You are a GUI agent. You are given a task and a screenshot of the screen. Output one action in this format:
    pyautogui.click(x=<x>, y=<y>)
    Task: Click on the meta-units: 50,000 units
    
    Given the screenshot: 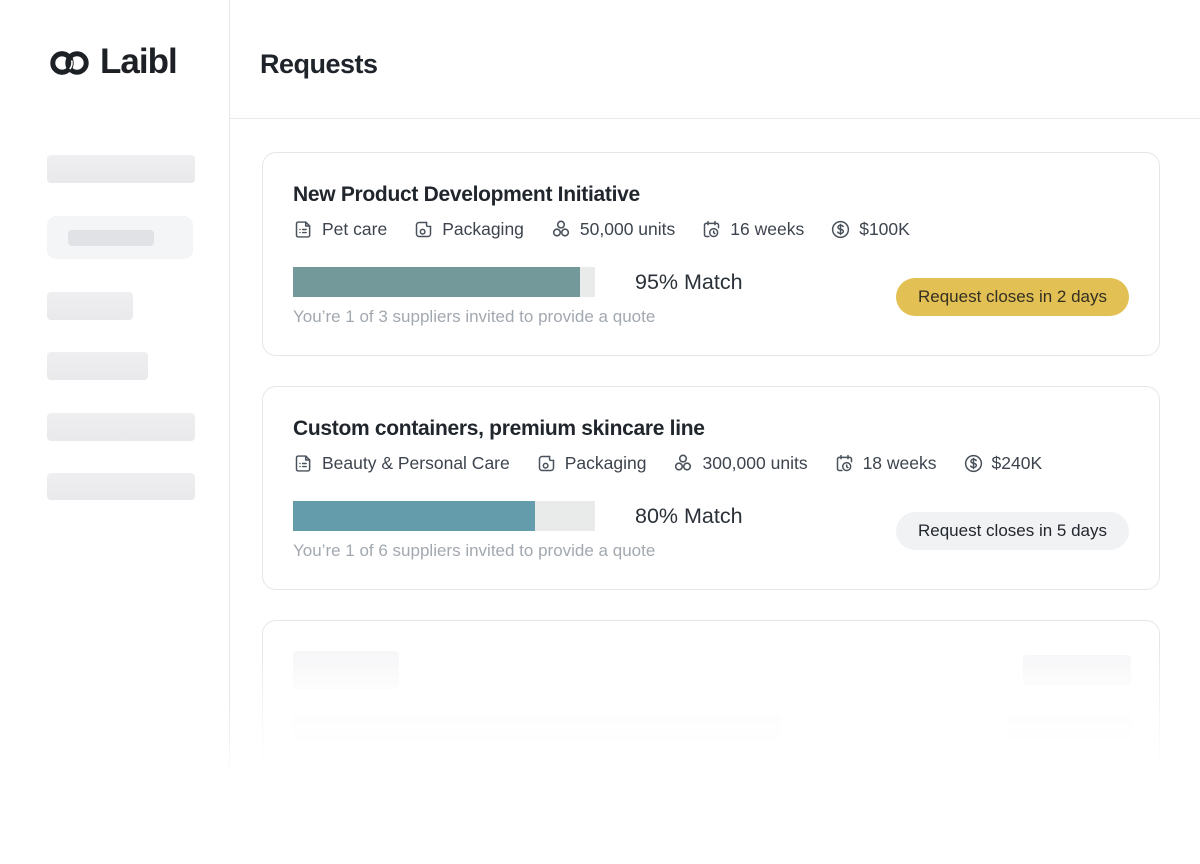 What is the action you would take?
    pyautogui.click(x=612, y=229)
    